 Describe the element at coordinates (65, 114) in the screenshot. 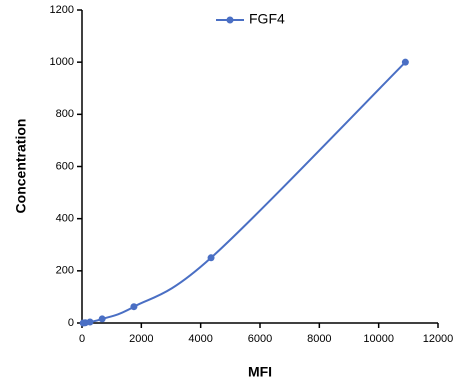

I see `y-tick-label: 800` at that location.